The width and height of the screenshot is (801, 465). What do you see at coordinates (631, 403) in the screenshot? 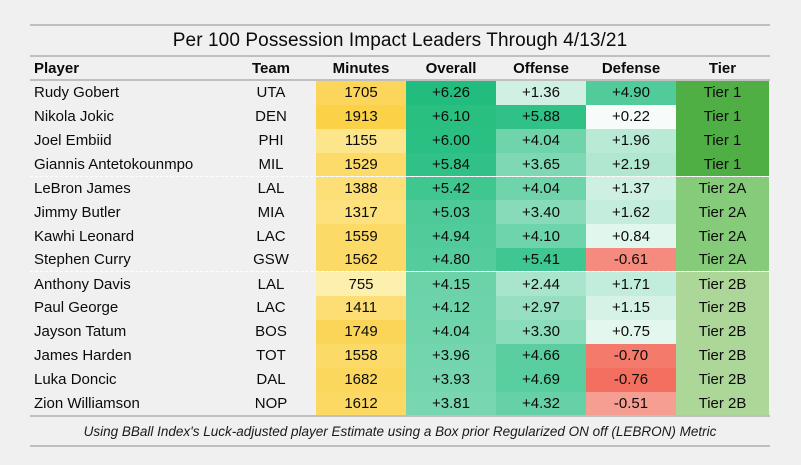
I see `defense-cell: -0.51` at bounding box center [631, 403].